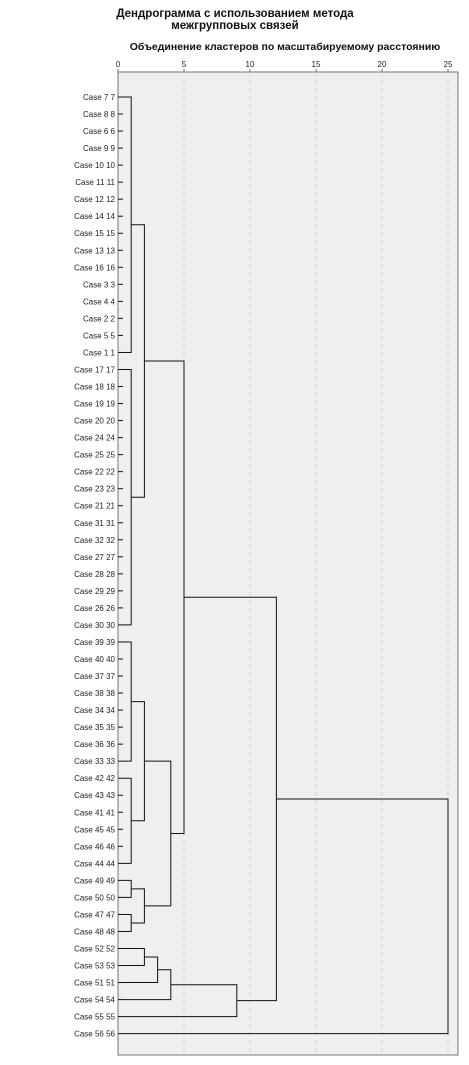 This screenshot has height=1065, width=469. What do you see at coordinates (94, 812) in the screenshot?
I see `leaf-label: Case 41 41` at bounding box center [94, 812].